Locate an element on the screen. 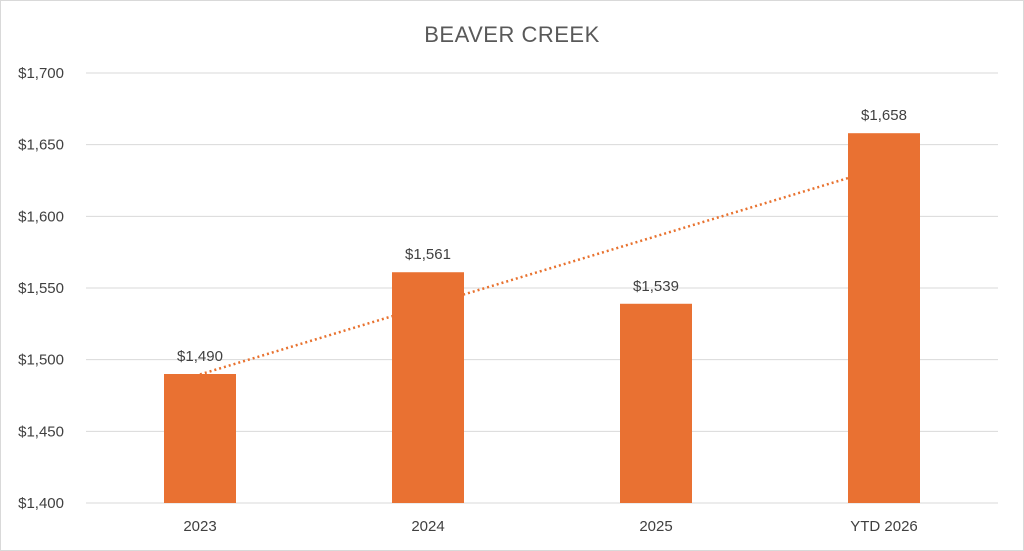  y-tick-label: $1,550 is located at coordinates (41, 288).